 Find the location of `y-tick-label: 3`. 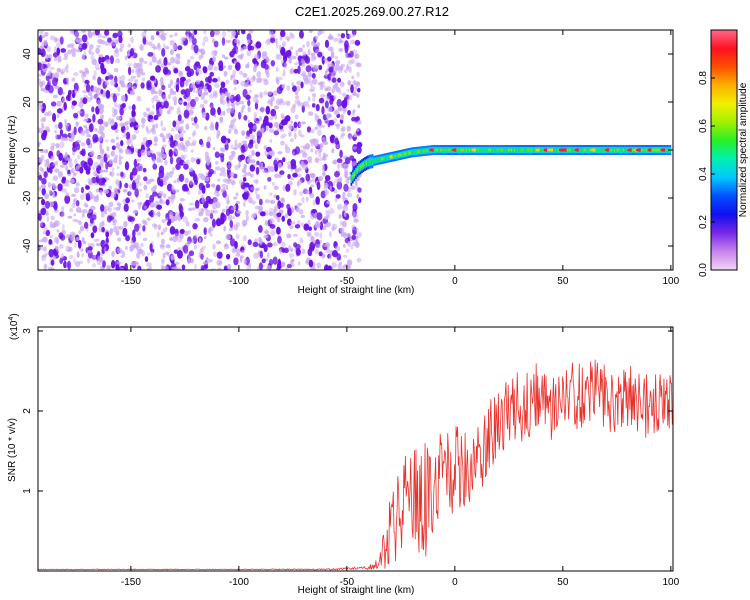

y-tick-label: 3 is located at coordinates (27, 331).